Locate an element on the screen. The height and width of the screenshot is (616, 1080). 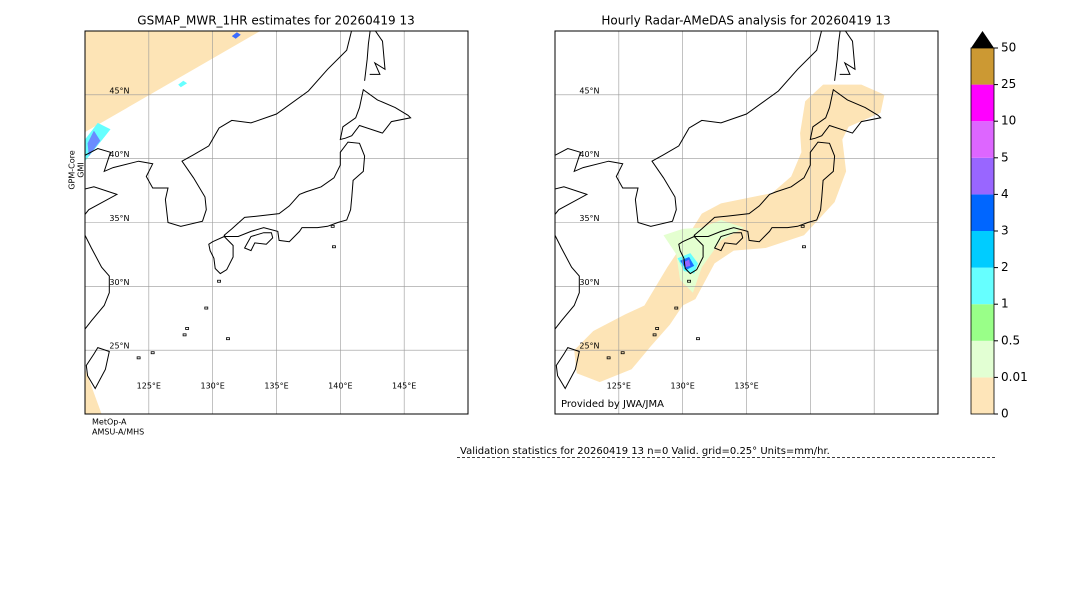
colorbar-label: 10 is located at coordinates (1008, 121).